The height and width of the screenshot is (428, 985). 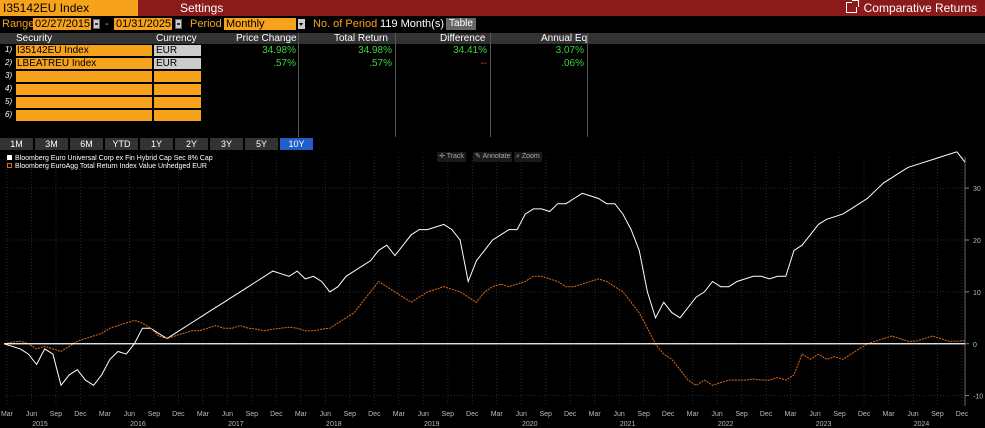 What do you see at coordinates (451, 157) in the screenshot?
I see `track-tool: ✛ Track` at bounding box center [451, 157].